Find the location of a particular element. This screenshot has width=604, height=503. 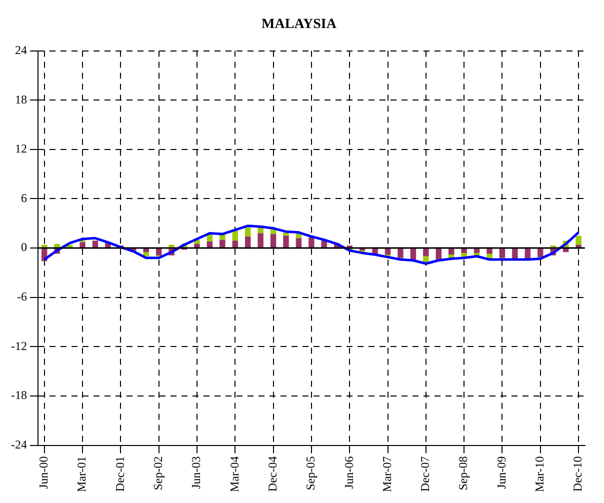

y-tick-label: -6 is located at coordinates (21, 296).